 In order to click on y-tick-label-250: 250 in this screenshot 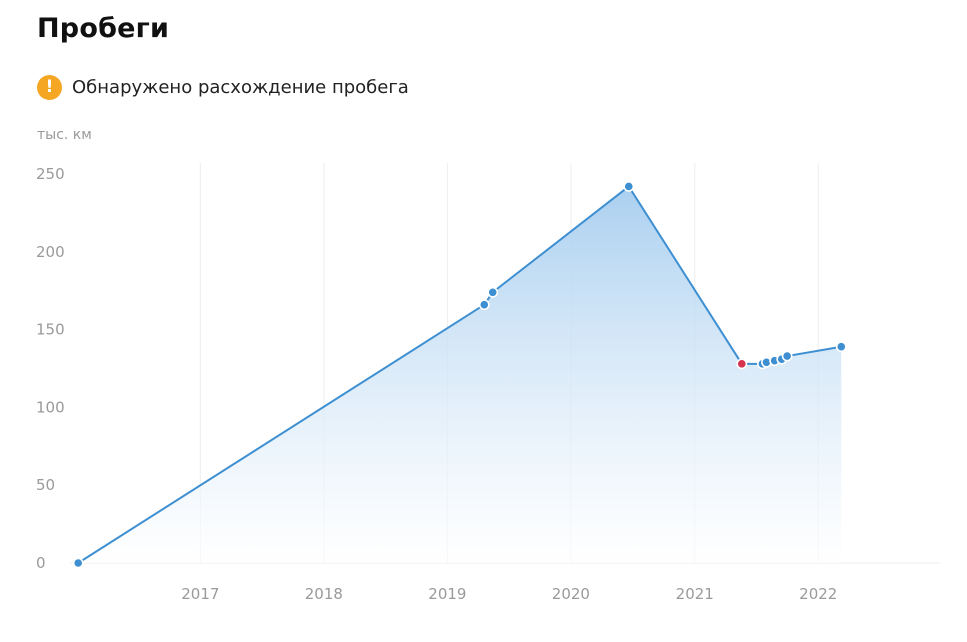, I will do `click(50, 174)`.